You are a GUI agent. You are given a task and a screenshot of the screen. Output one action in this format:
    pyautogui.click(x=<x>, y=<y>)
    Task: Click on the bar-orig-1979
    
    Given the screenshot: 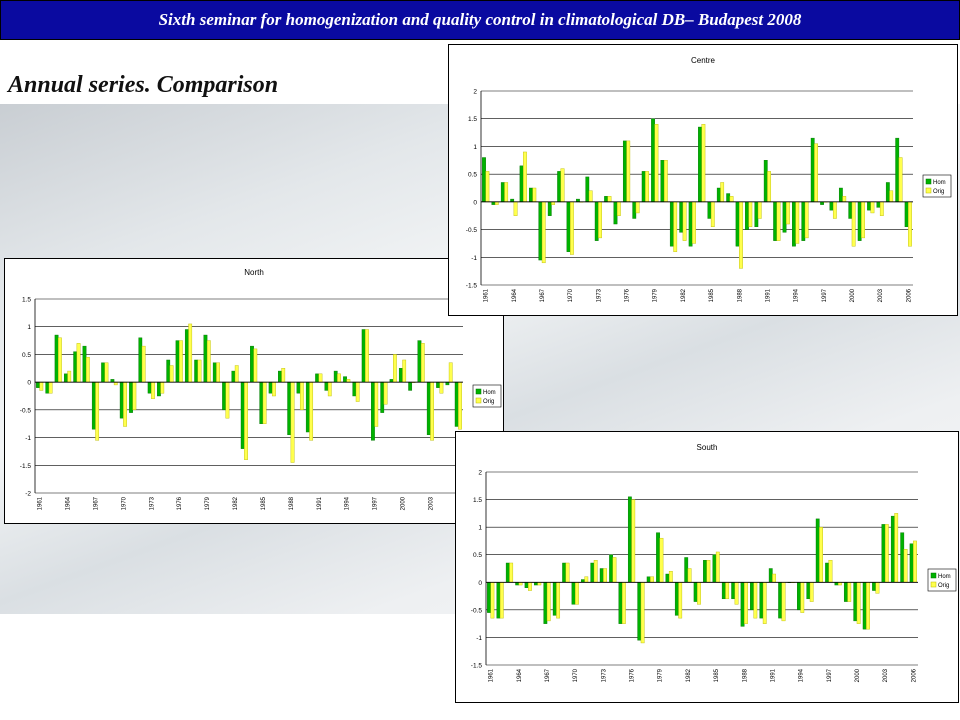 What is the action you would take?
    pyautogui.click(x=656, y=163)
    